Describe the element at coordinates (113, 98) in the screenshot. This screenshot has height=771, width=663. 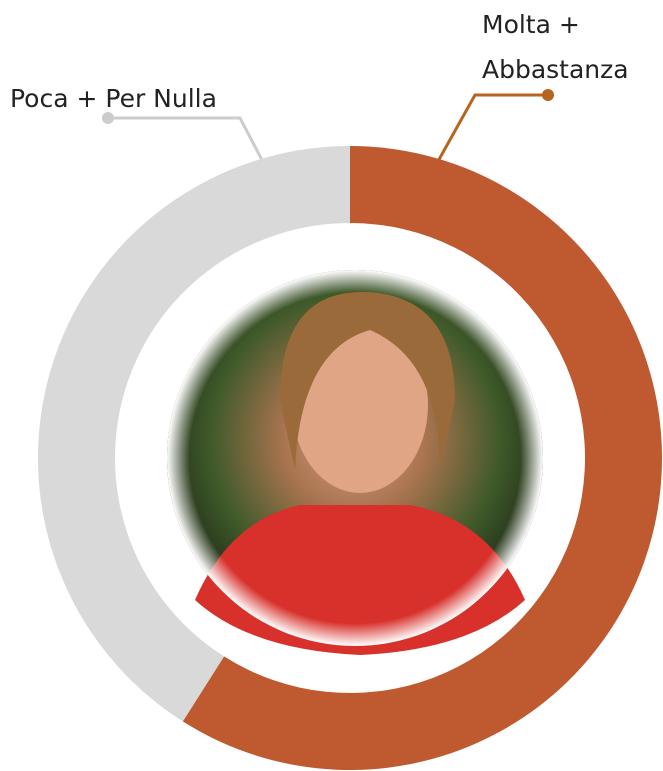
I see `category-label: Poca + Per Nulla` at that location.